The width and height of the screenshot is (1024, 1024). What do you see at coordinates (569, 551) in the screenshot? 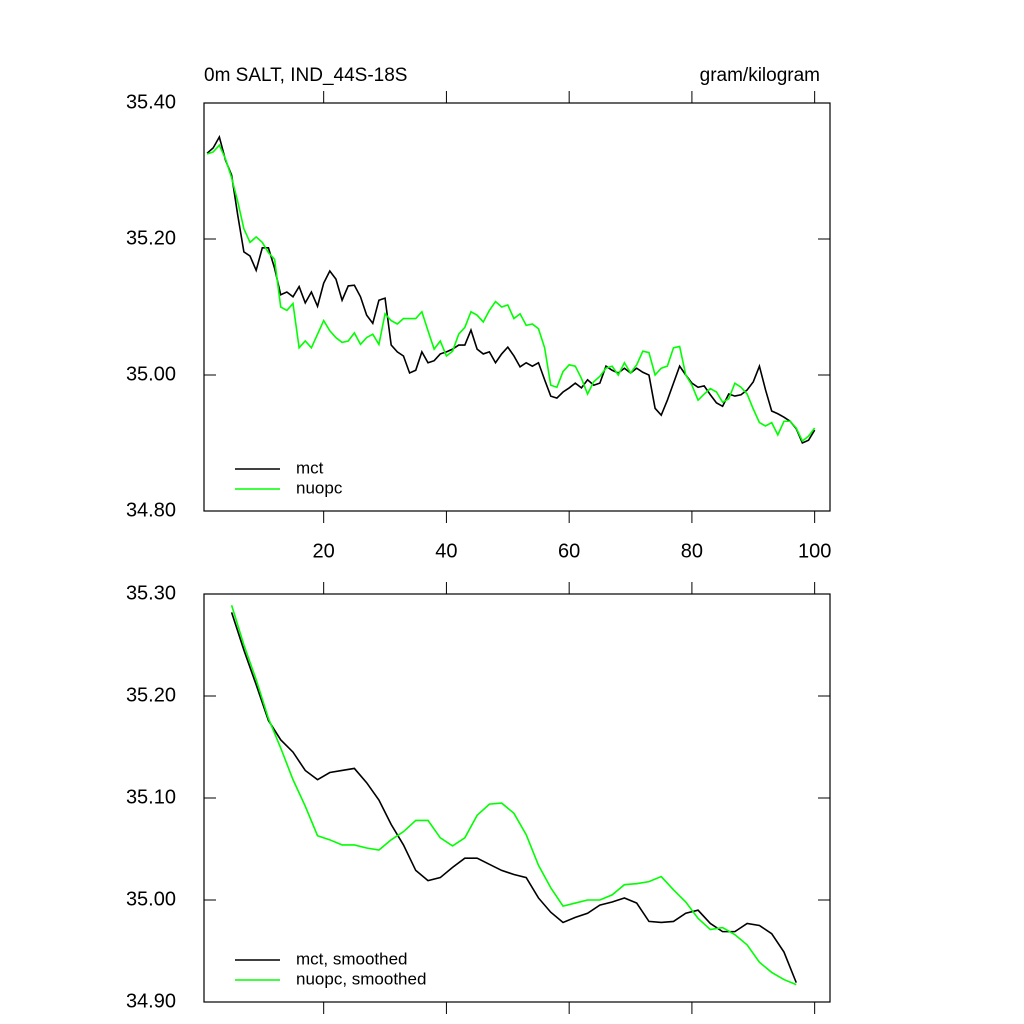
I see `x-tick-label: 60` at bounding box center [569, 551].